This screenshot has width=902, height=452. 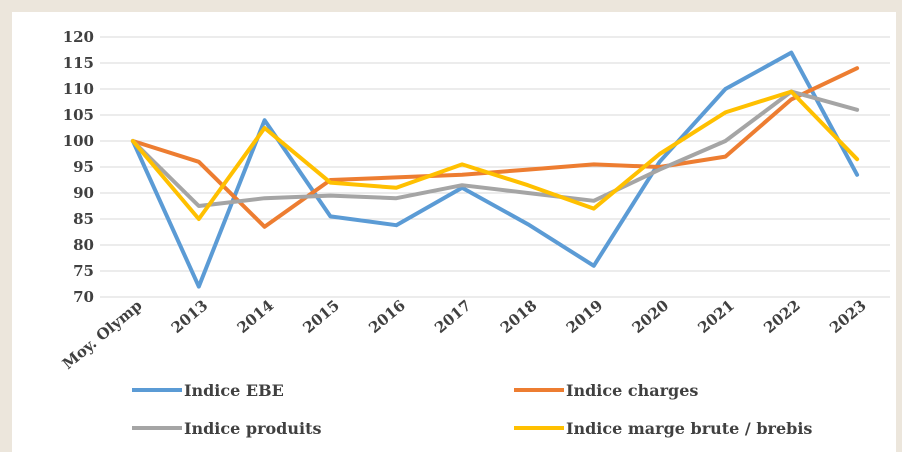 I want to click on x-tick-label-2017: 2017, so click(x=453, y=316).